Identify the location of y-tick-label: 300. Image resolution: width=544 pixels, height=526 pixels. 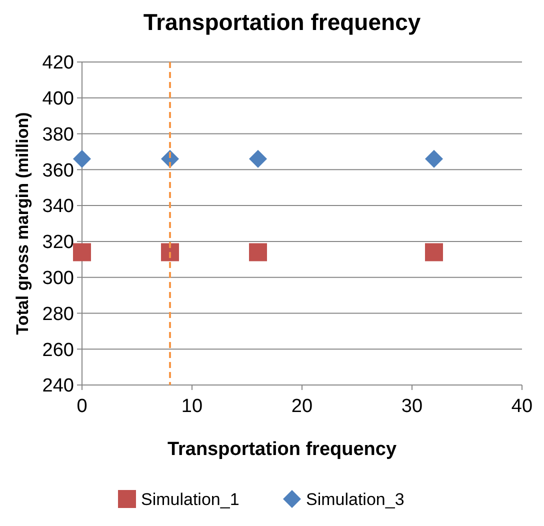
(58, 278).